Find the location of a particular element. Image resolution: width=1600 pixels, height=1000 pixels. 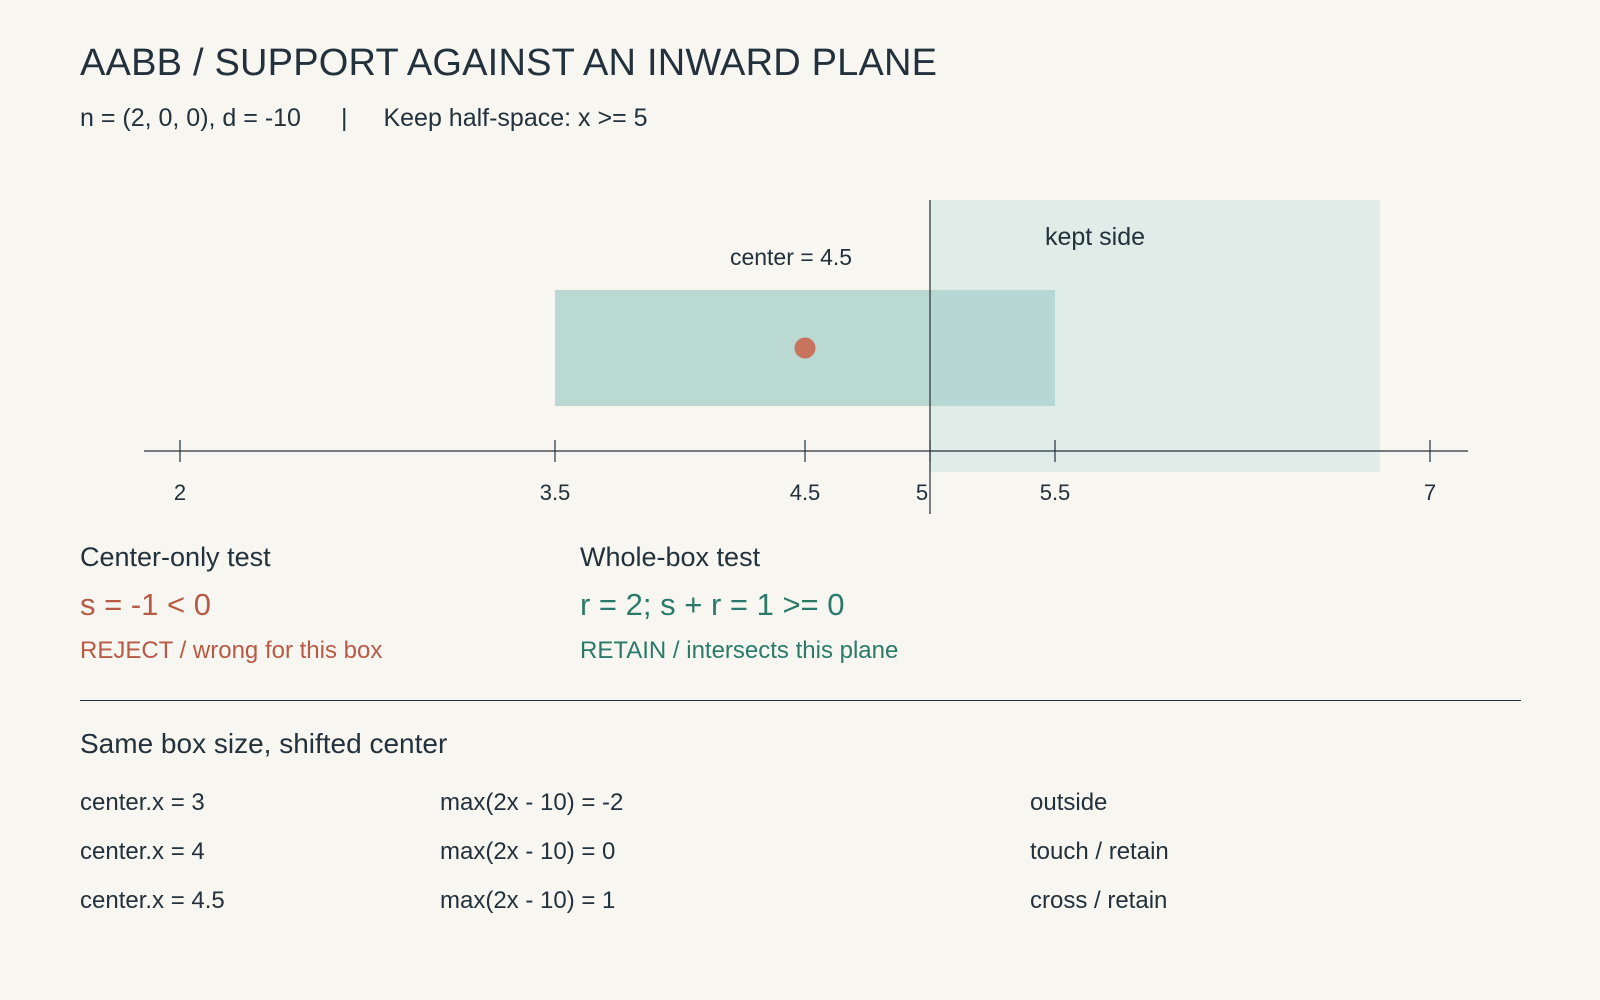

axis-ticks: 2 3.5 4.5 5 5.5 7 is located at coordinates (805, 472).